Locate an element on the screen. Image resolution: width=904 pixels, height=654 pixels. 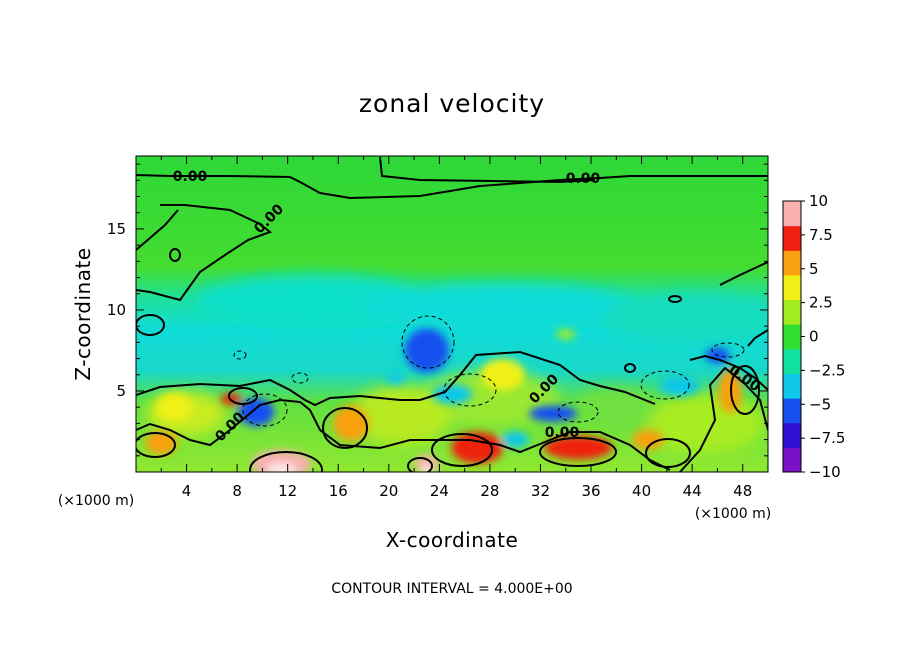
colorbar-tick-label: 10 is located at coordinates (818, 201).